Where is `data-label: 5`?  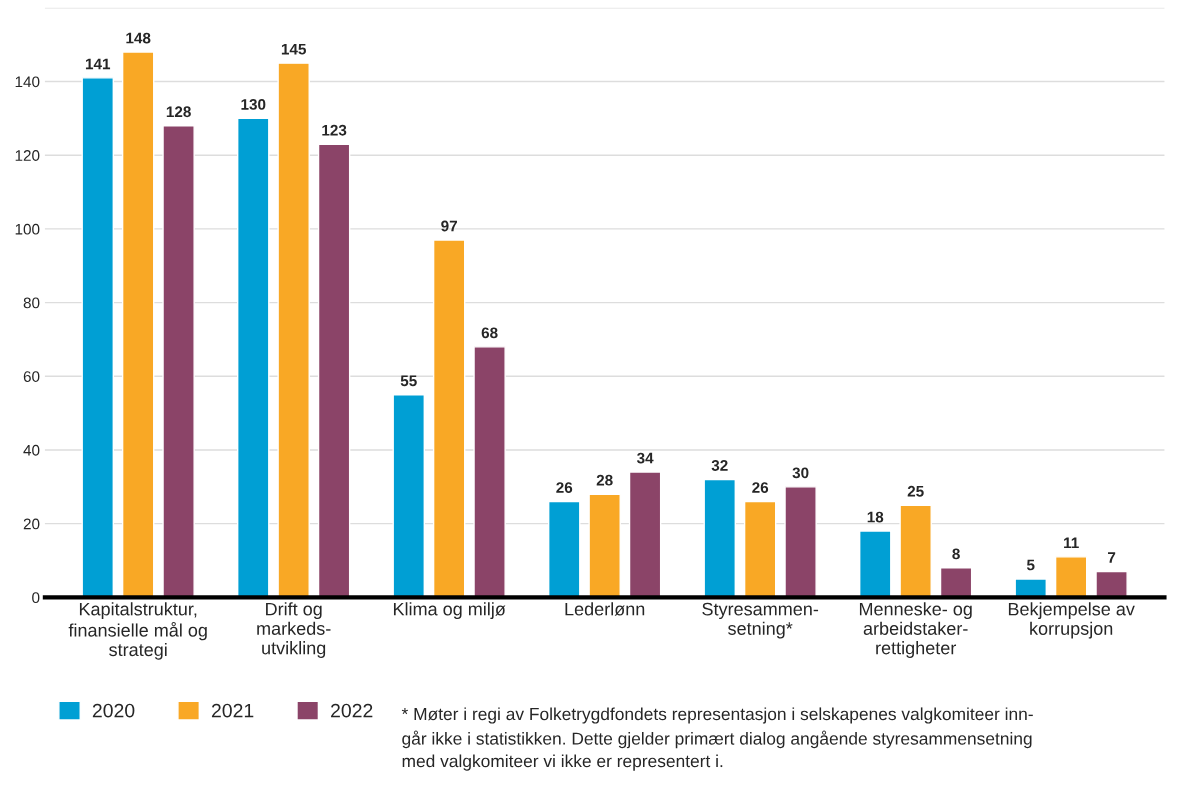 data-label: 5 is located at coordinates (1030, 565).